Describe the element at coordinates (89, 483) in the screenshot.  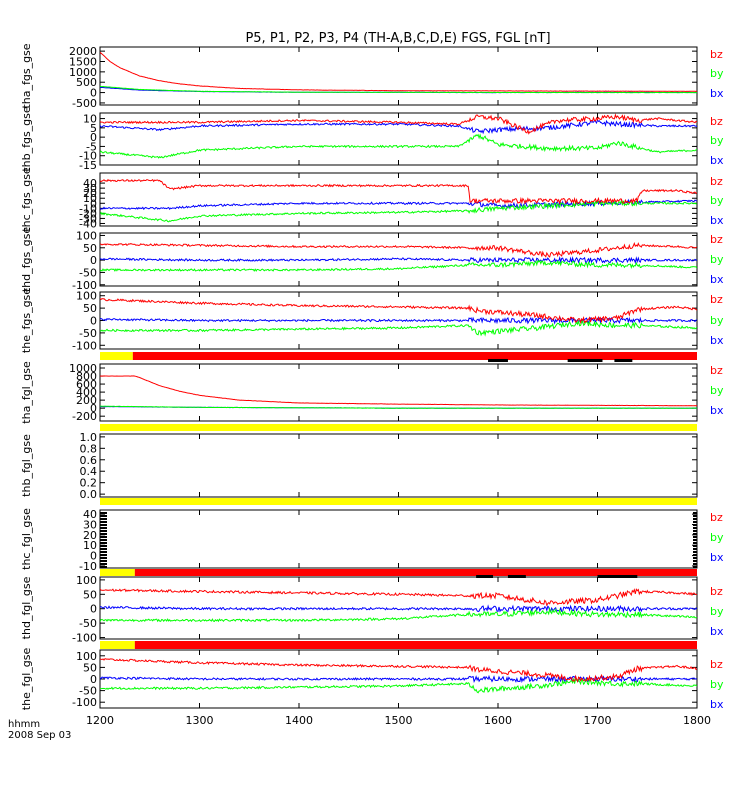
I see `y-tick-label: 0.2` at that location.